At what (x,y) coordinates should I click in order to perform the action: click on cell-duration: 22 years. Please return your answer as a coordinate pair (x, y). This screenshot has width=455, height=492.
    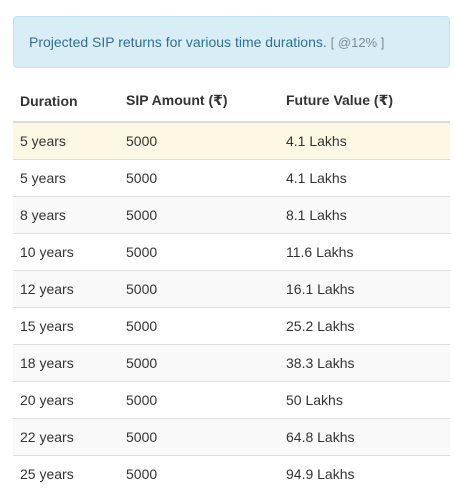
    Looking at the image, I should click on (66, 437).